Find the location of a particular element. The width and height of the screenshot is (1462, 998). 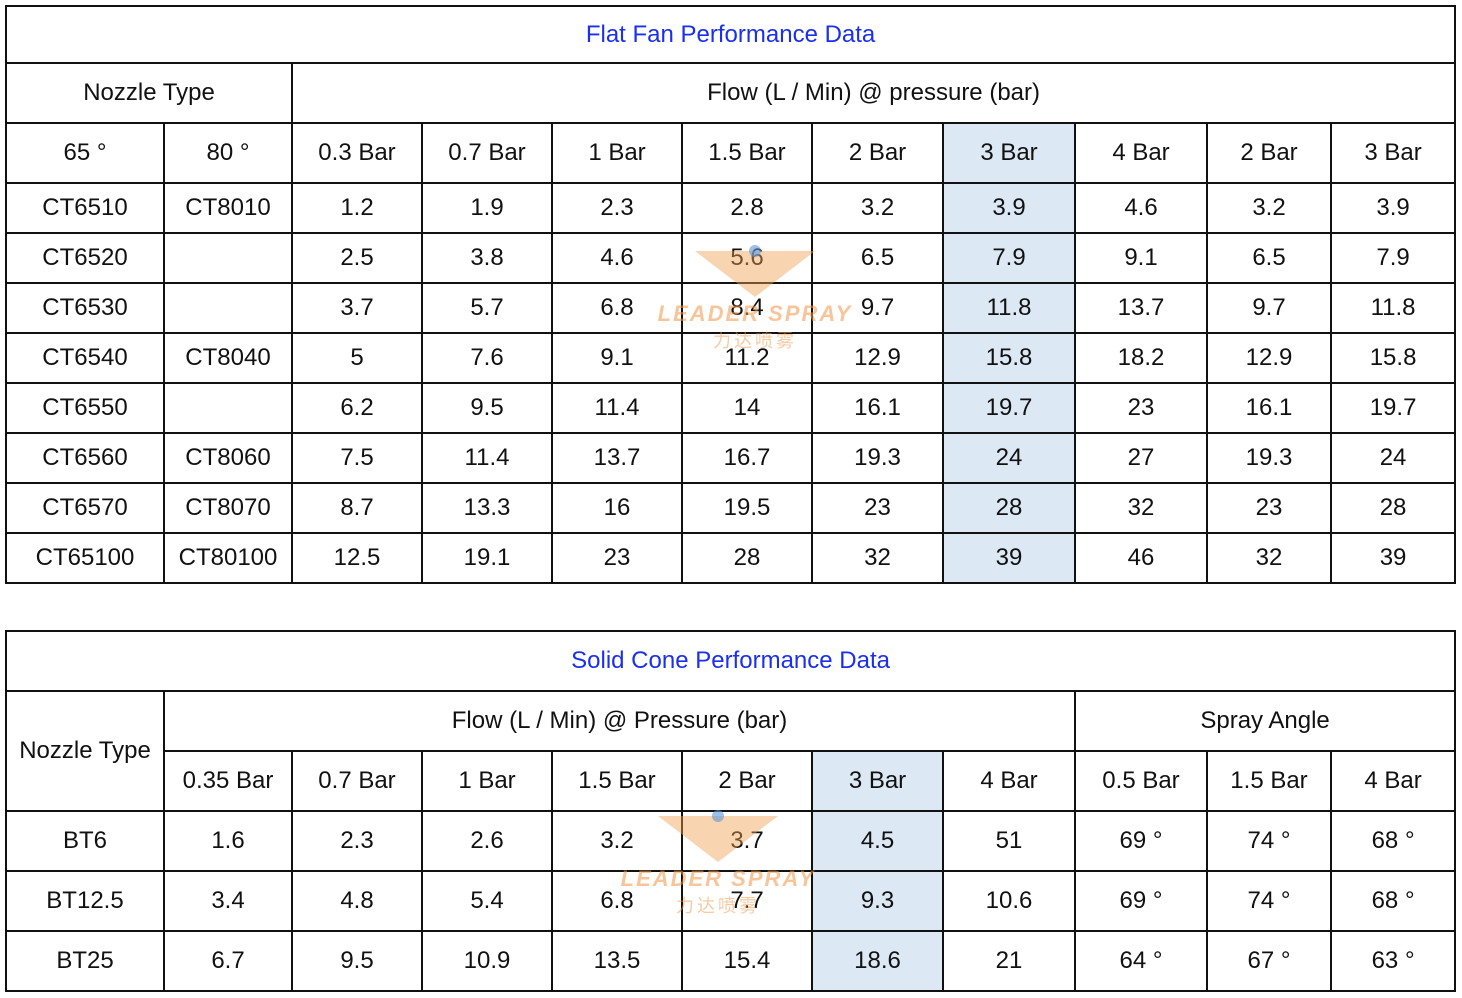

nozzle-65-cell: CT6550 is located at coordinates (85, 408).